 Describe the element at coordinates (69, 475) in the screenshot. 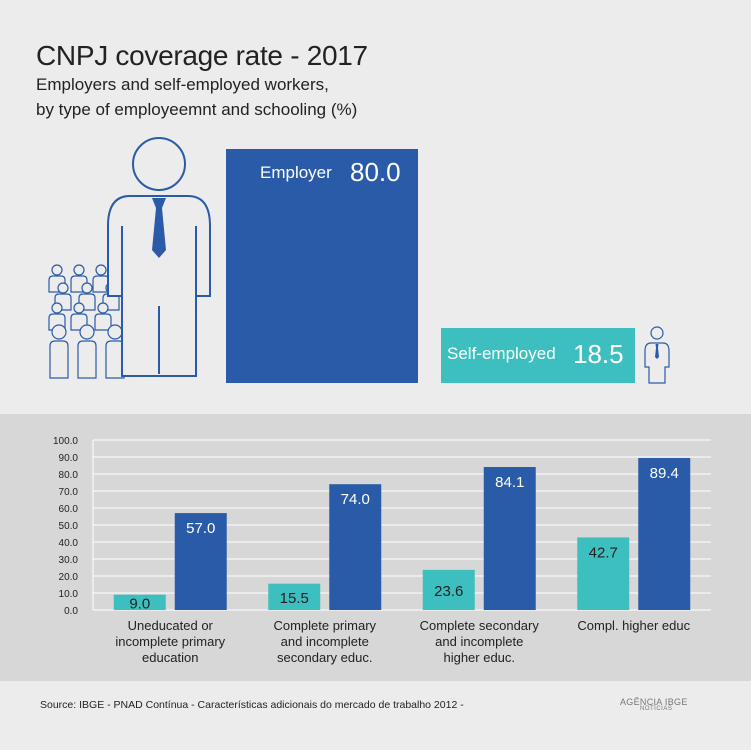

I see `y-tick-label: 80.0` at that location.